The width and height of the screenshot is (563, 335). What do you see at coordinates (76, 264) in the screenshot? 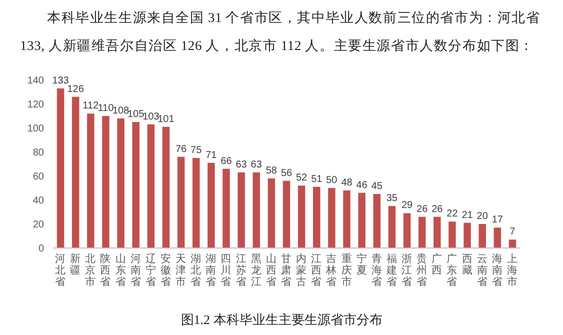
I see `x-tick-label: 新疆` at bounding box center [76, 264].